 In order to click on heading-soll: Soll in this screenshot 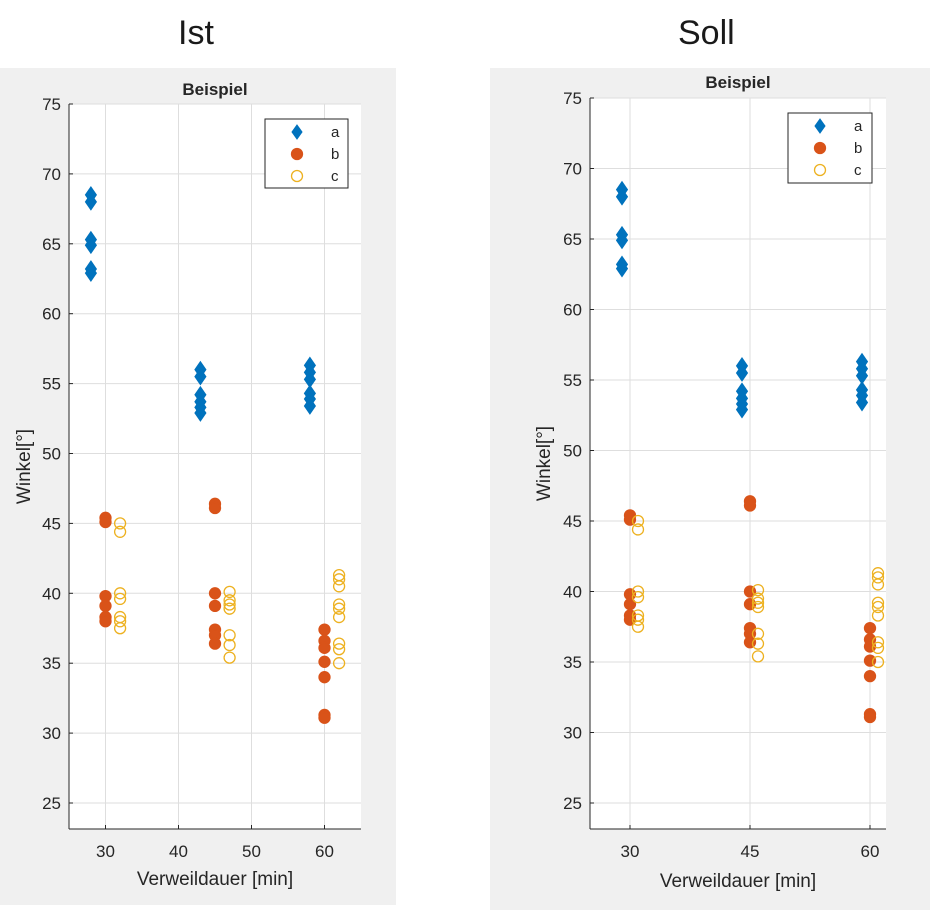, I will do `click(706, 33)`.